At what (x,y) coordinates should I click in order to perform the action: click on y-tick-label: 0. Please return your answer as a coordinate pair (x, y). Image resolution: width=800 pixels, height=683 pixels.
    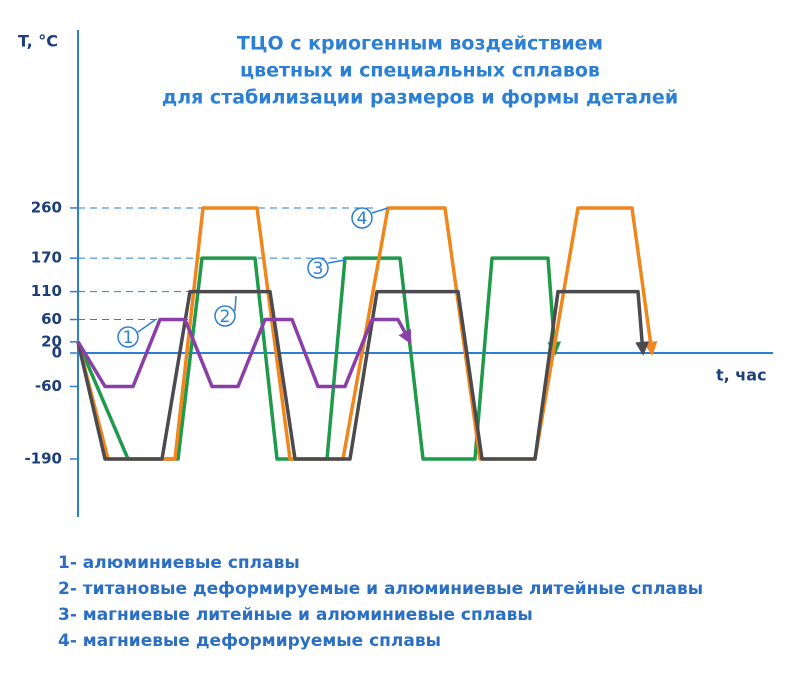
    Looking at the image, I should click on (57, 352).